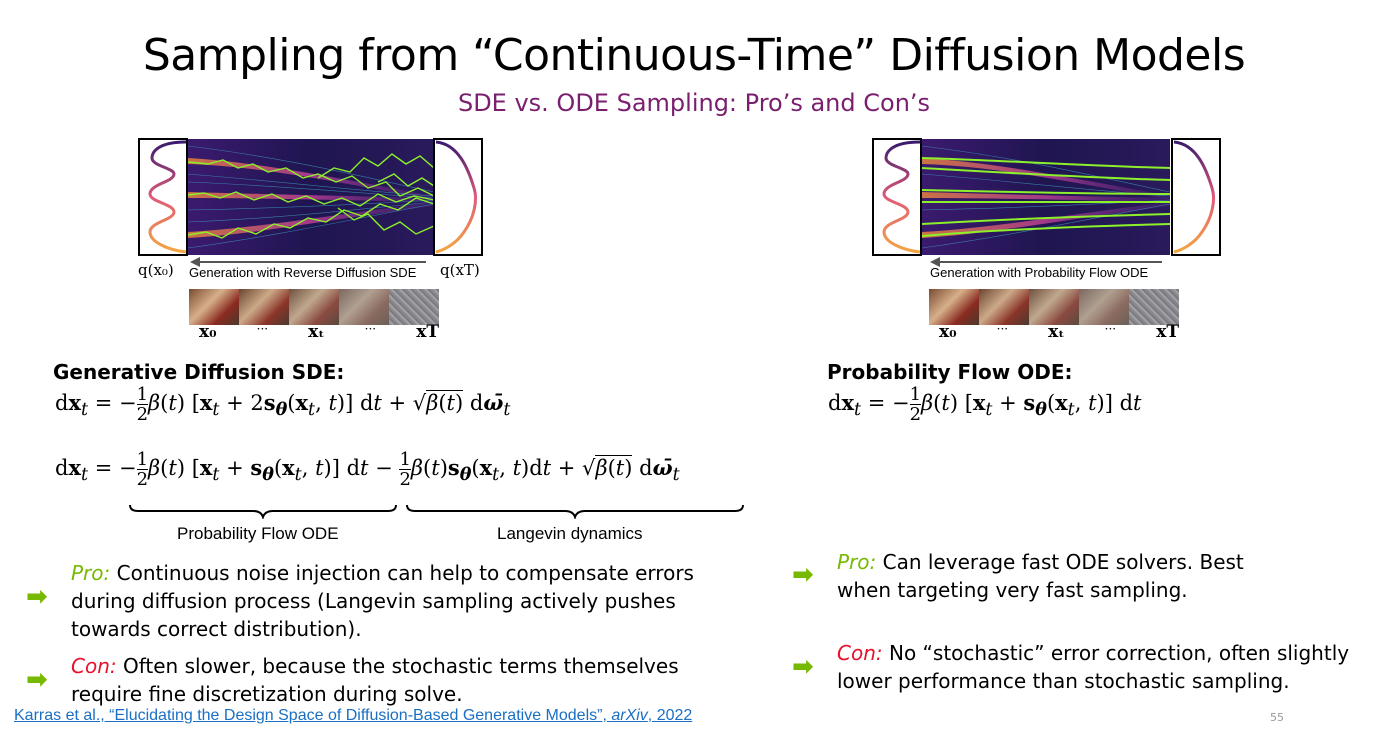  I want to click on langevin-label: Langevin dynamics, so click(570, 533).